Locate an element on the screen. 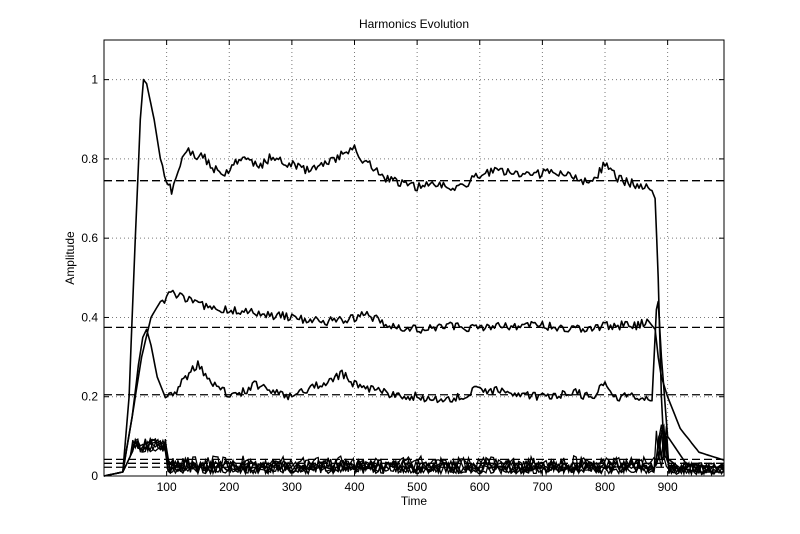 The width and height of the screenshot is (800, 534). y-tick-label: 0 is located at coordinates (94, 476).